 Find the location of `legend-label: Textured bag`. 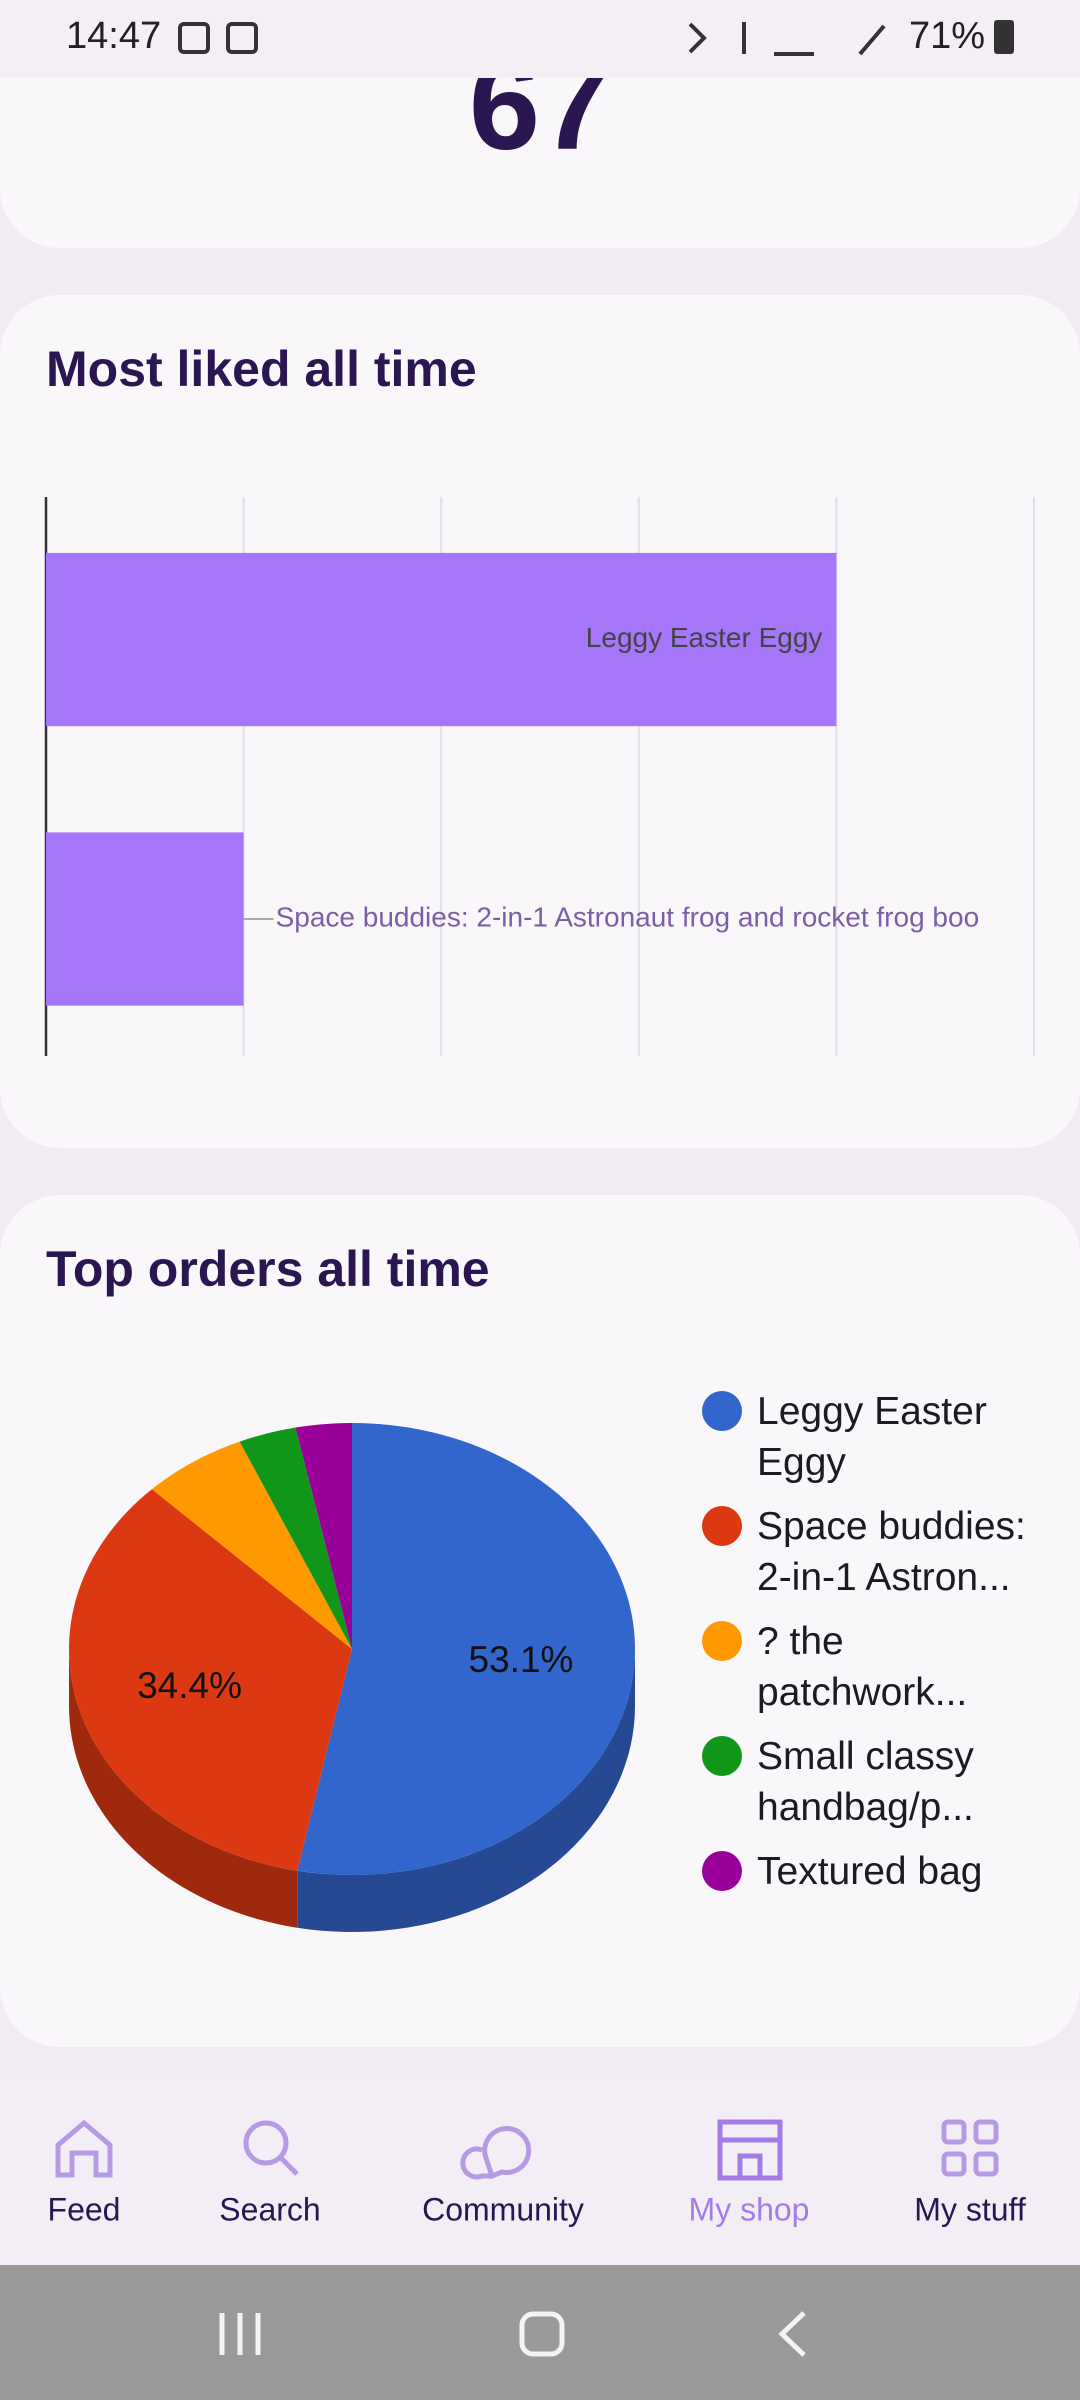

legend-label: Textured bag is located at coordinates (870, 1871).